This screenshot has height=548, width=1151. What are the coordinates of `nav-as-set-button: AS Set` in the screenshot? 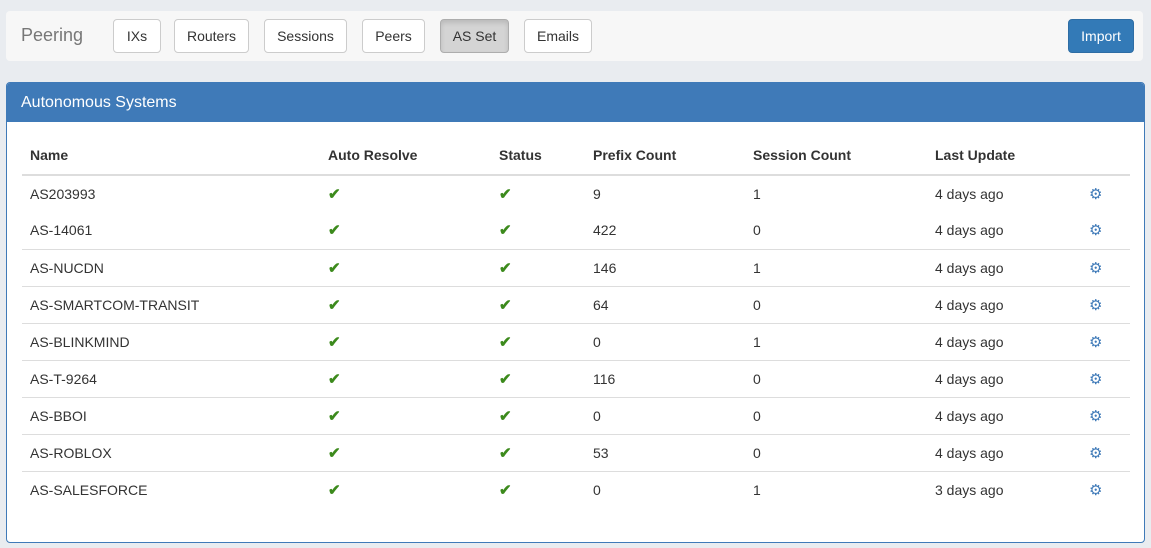 It's located at (474, 36).